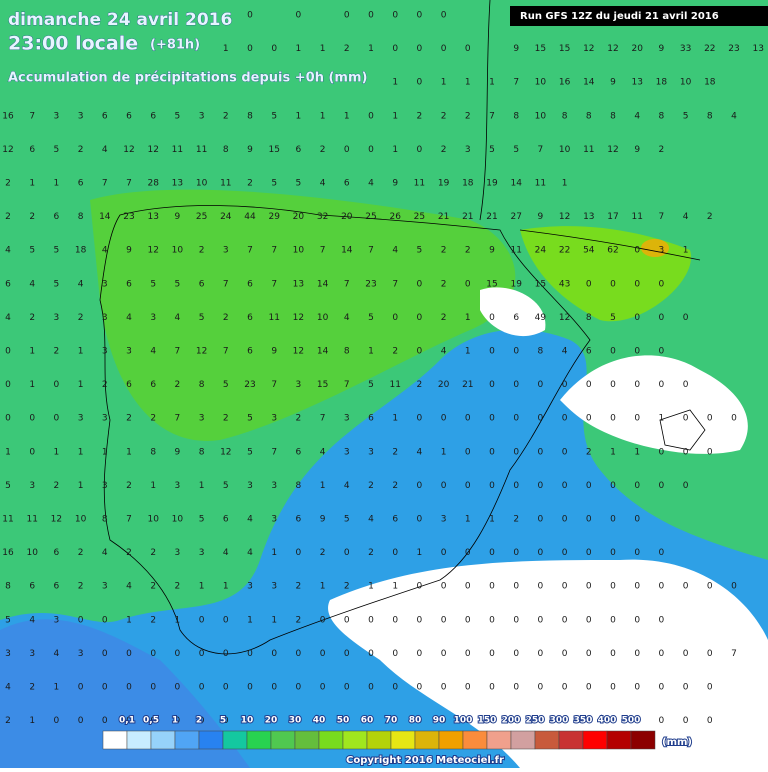 This screenshot has width=768, height=772. Describe the element at coordinates (395, 284) in the screenshot. I see `grid-value: 7` at that location.